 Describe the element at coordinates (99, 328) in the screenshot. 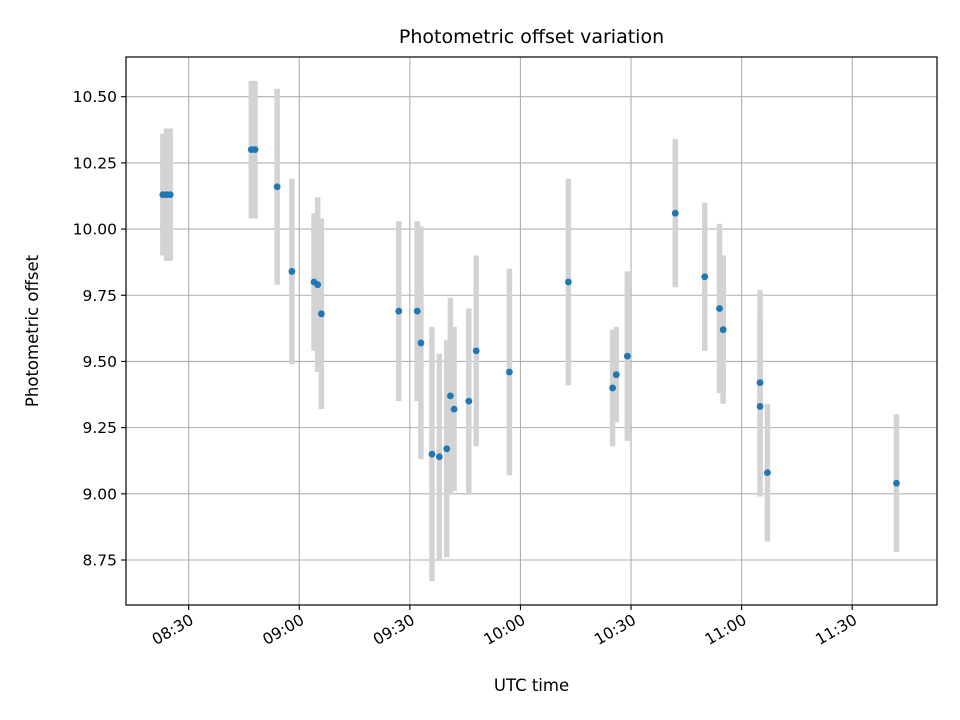

I see `y-axis-ticks: 8.75 9.00 9.25 9.50 9.75 10.00 10.25 10.50` at that location.